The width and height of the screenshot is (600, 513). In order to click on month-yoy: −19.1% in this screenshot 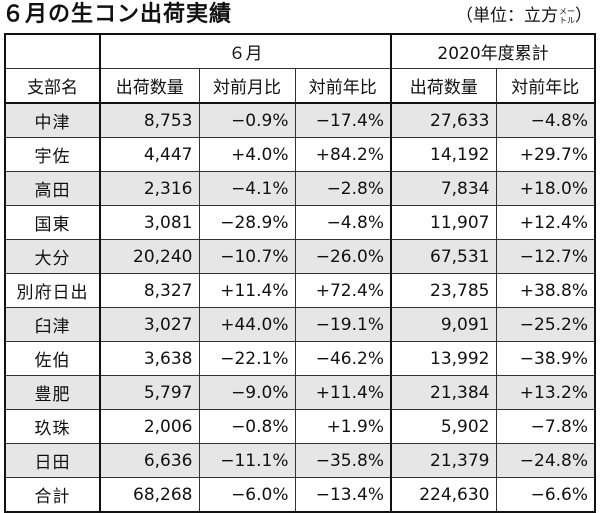, I will do `click(343, 324)`.